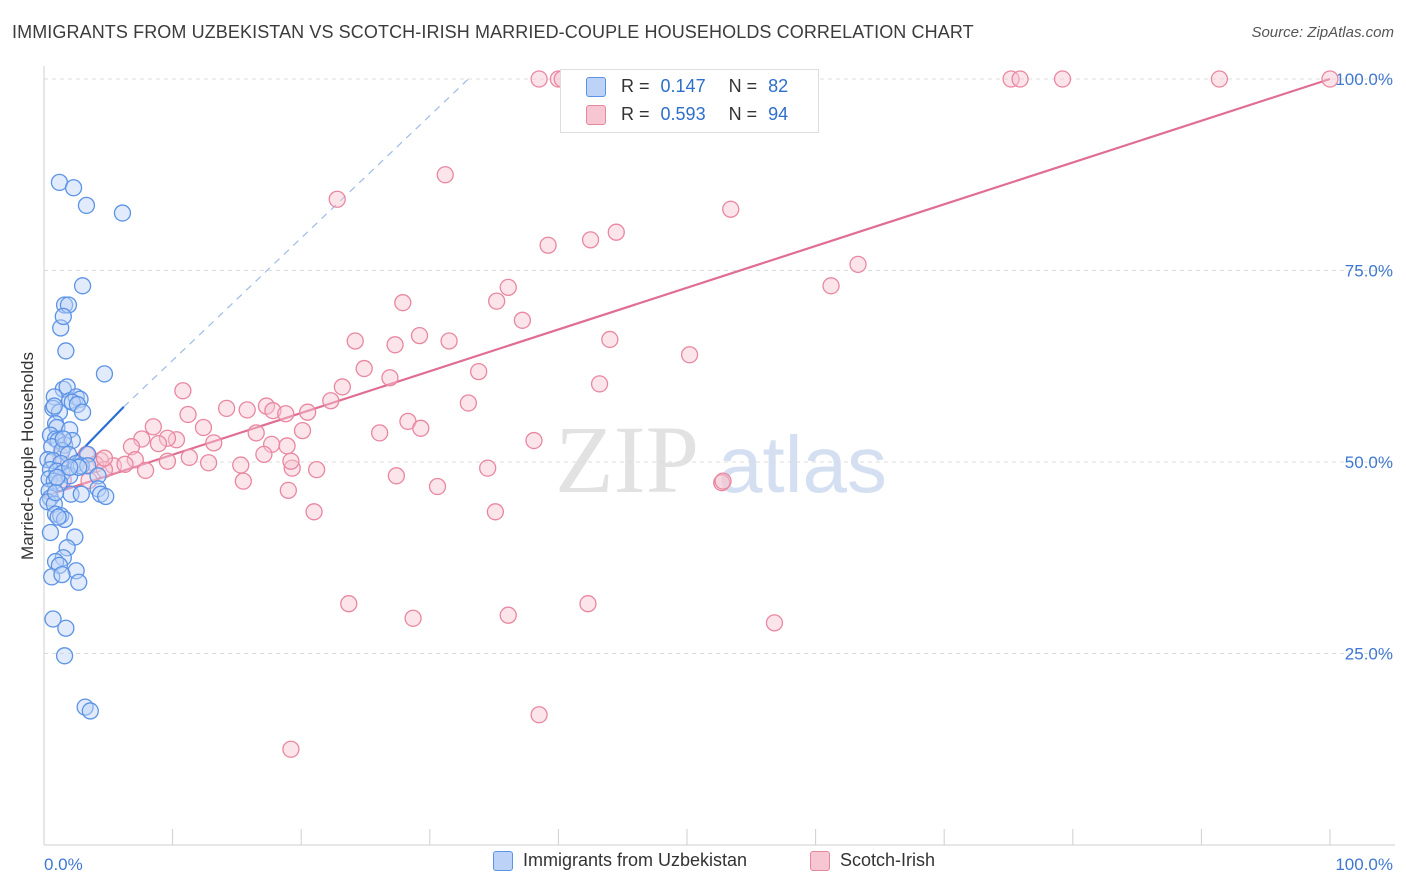 The width and height of the screenshot is (1406, 892). What do you see at coordinates (683, 86) in the screenshot?
I see `r-value: 0.147` at bounding box center [683, 86].